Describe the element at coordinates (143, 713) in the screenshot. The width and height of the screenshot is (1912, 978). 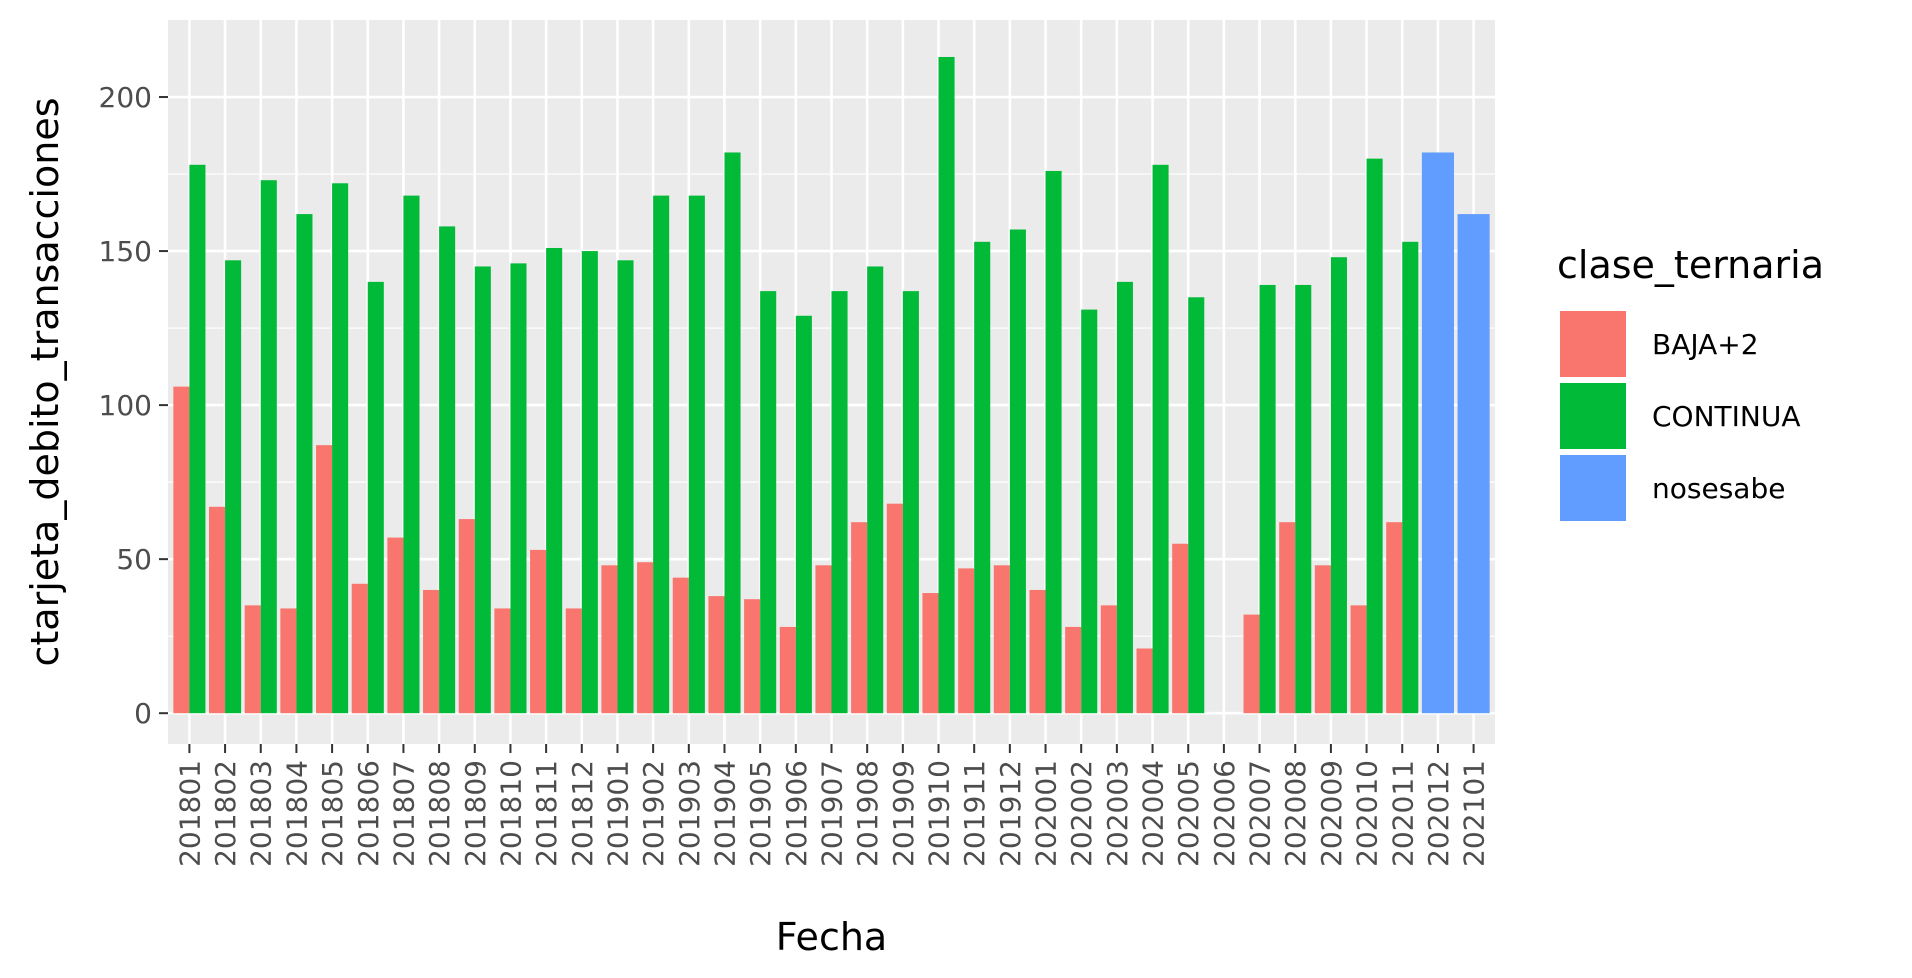
I see `y-tick-label: 0` at that location.